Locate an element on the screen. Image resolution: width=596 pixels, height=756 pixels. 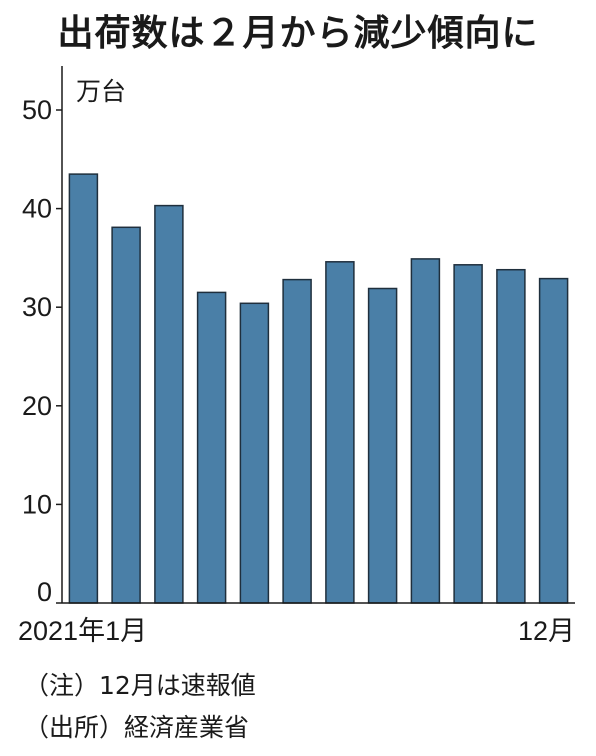
footnote-source: （出所）経済産業省 is located at coordinates (137, 727).